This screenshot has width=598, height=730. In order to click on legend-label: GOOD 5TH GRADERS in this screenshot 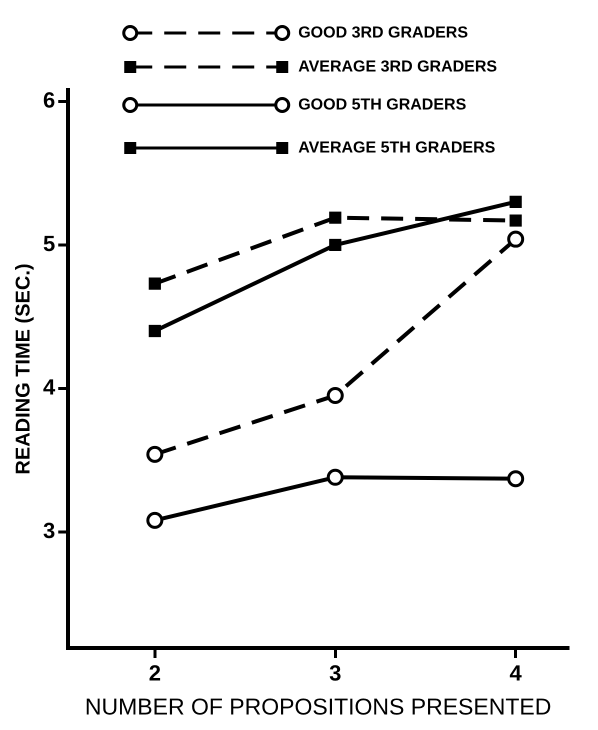, I will do `click(382, 105)`.